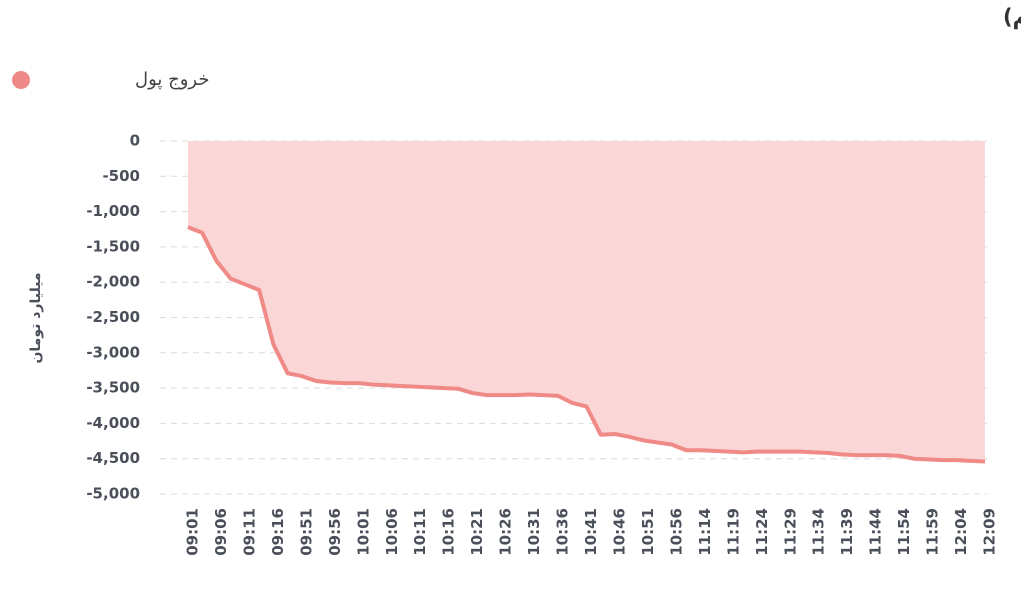 This screenshot has width=1021, height=609. What do you see at coordinates (113, 458) in the screenshot?
I see `y-tick-label: -4,500` at bounding box center [113, 458].